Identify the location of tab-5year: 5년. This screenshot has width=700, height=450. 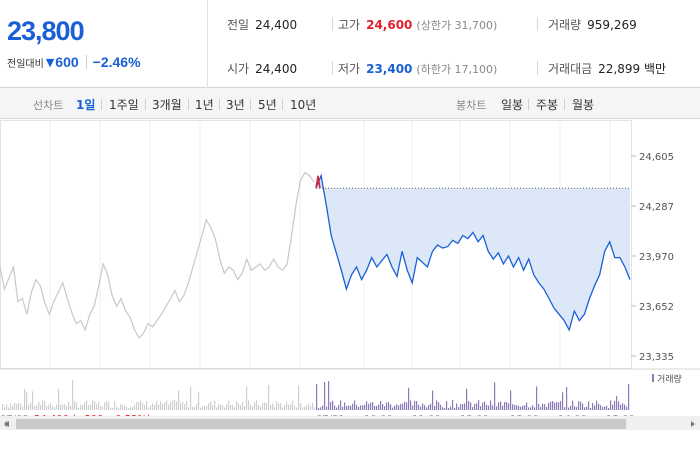
(267, 105).